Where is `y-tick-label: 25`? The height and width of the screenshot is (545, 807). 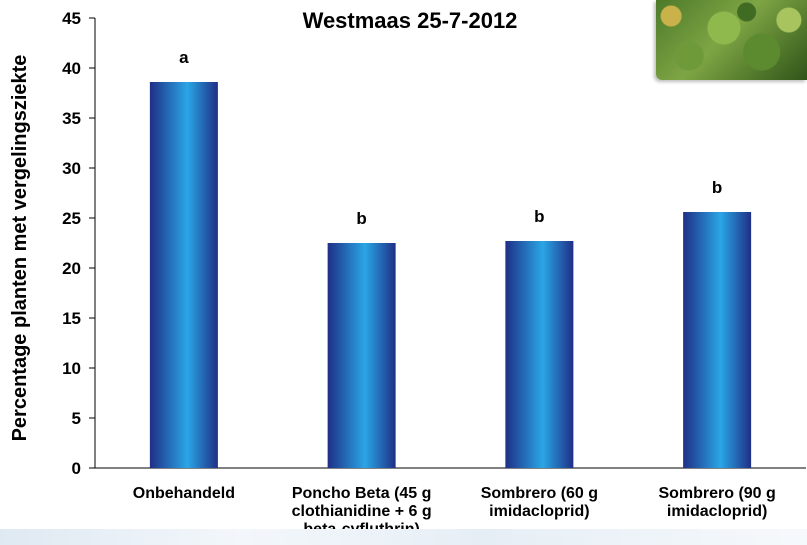 y-tick-label: 25 is located at coordinates (71, 218).